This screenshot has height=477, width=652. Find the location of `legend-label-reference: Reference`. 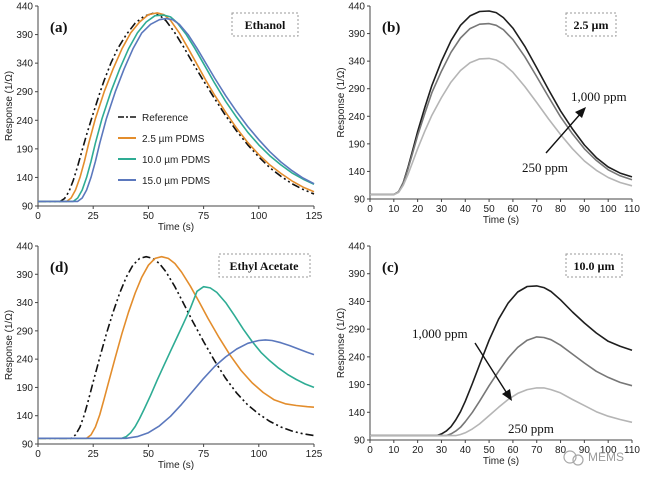

legend-label-reference: Reference is located at coordinates (165, 118).